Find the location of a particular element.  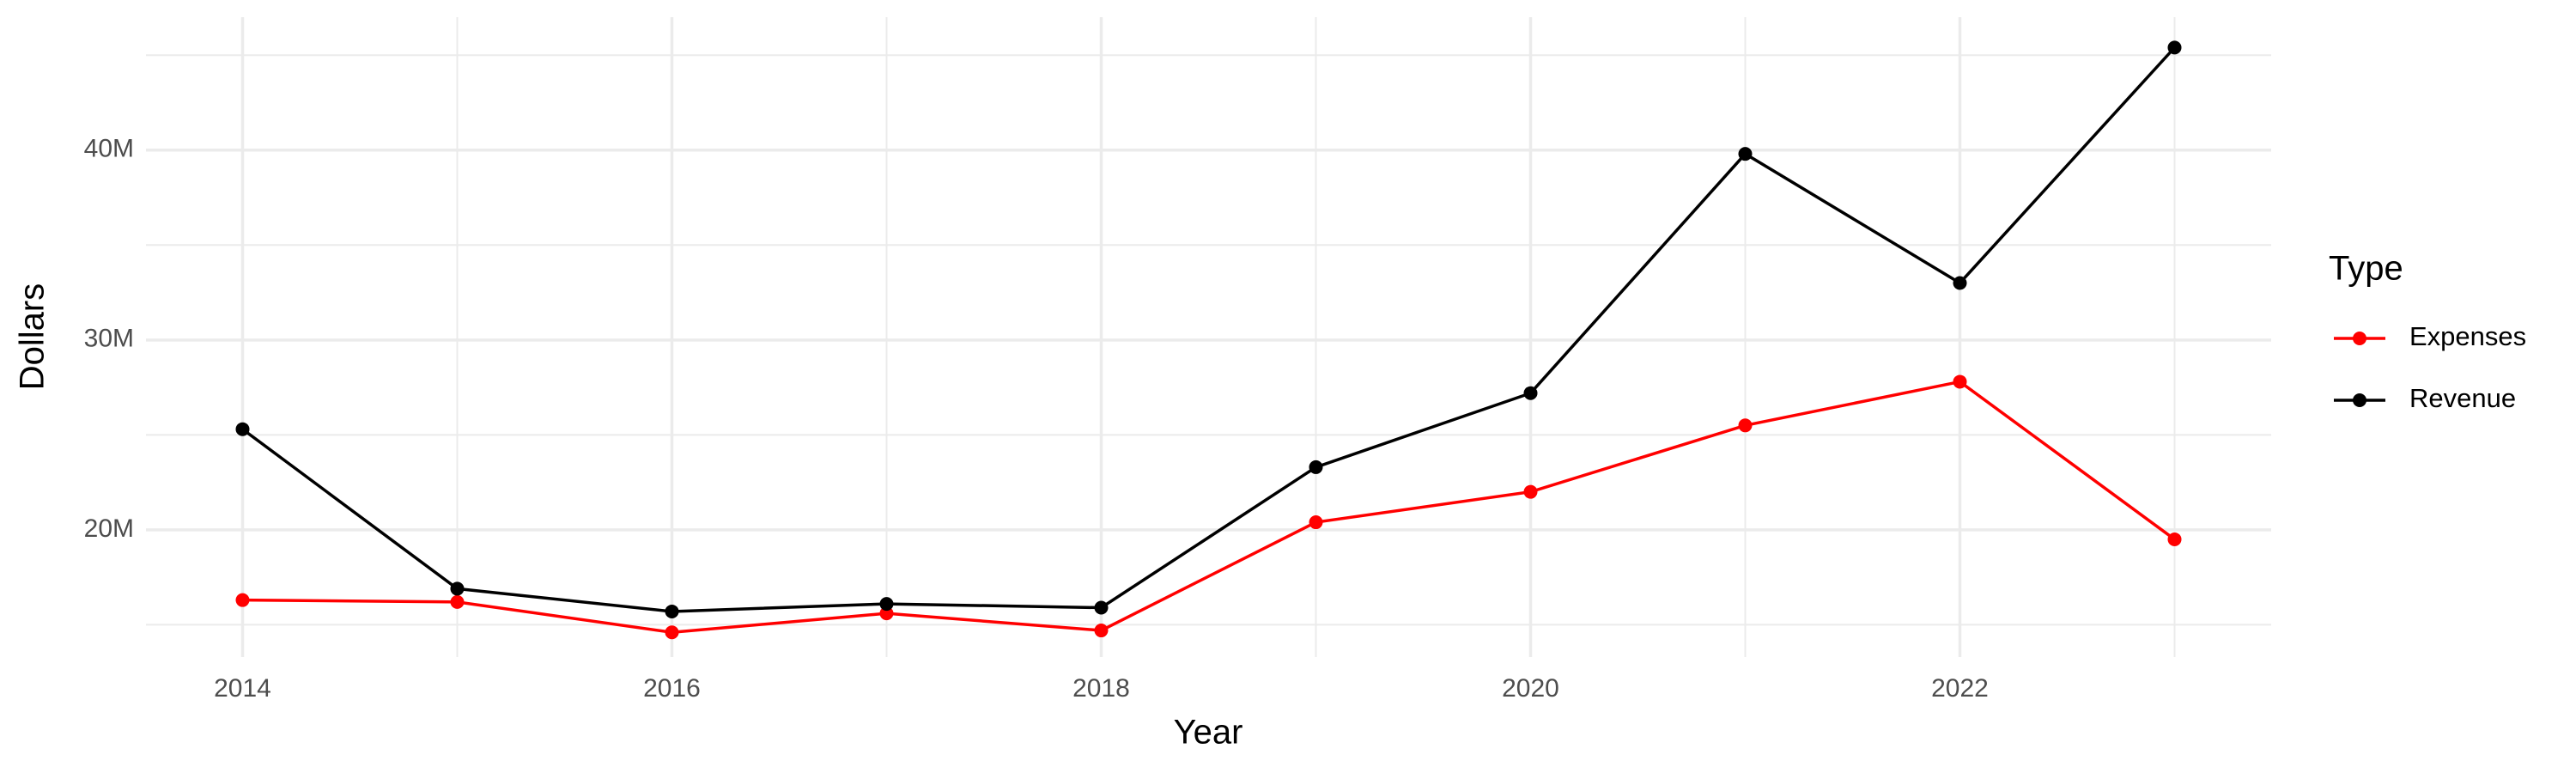

x-tick-label: 2018 is located at coordinates (1101, 688).